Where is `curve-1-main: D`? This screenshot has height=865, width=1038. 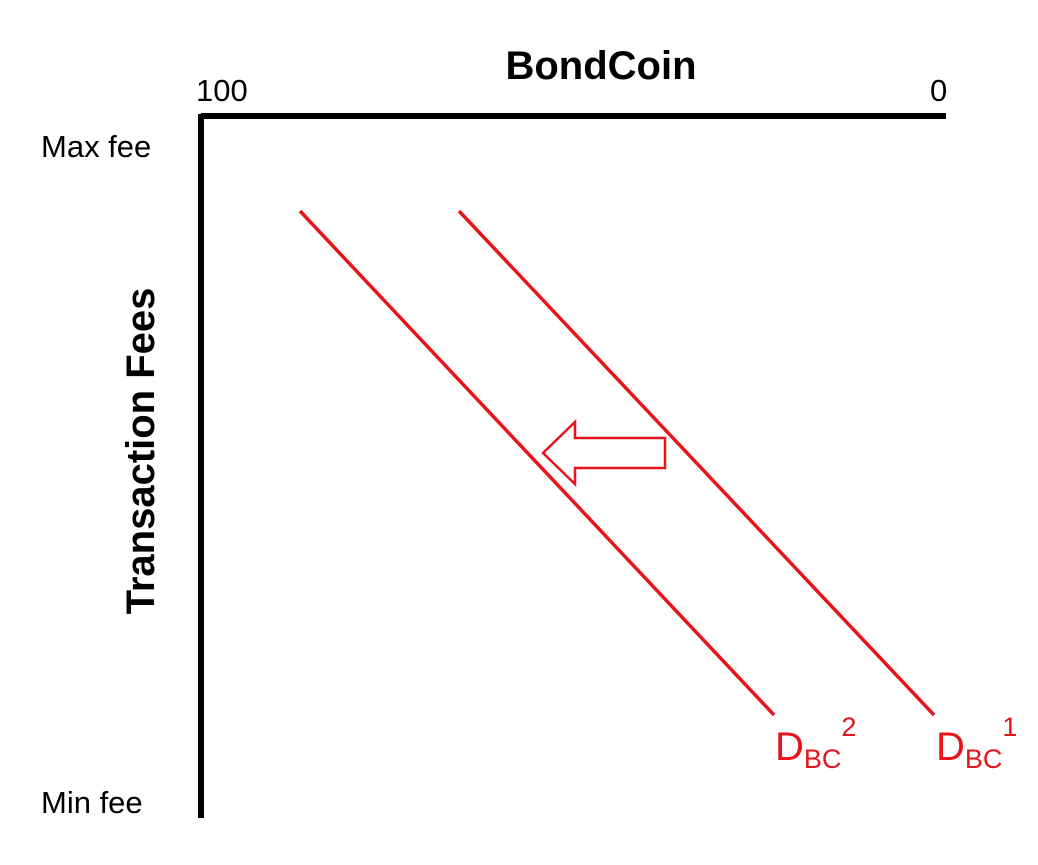 curve-1-main: D is located at coordinates (950, 747).